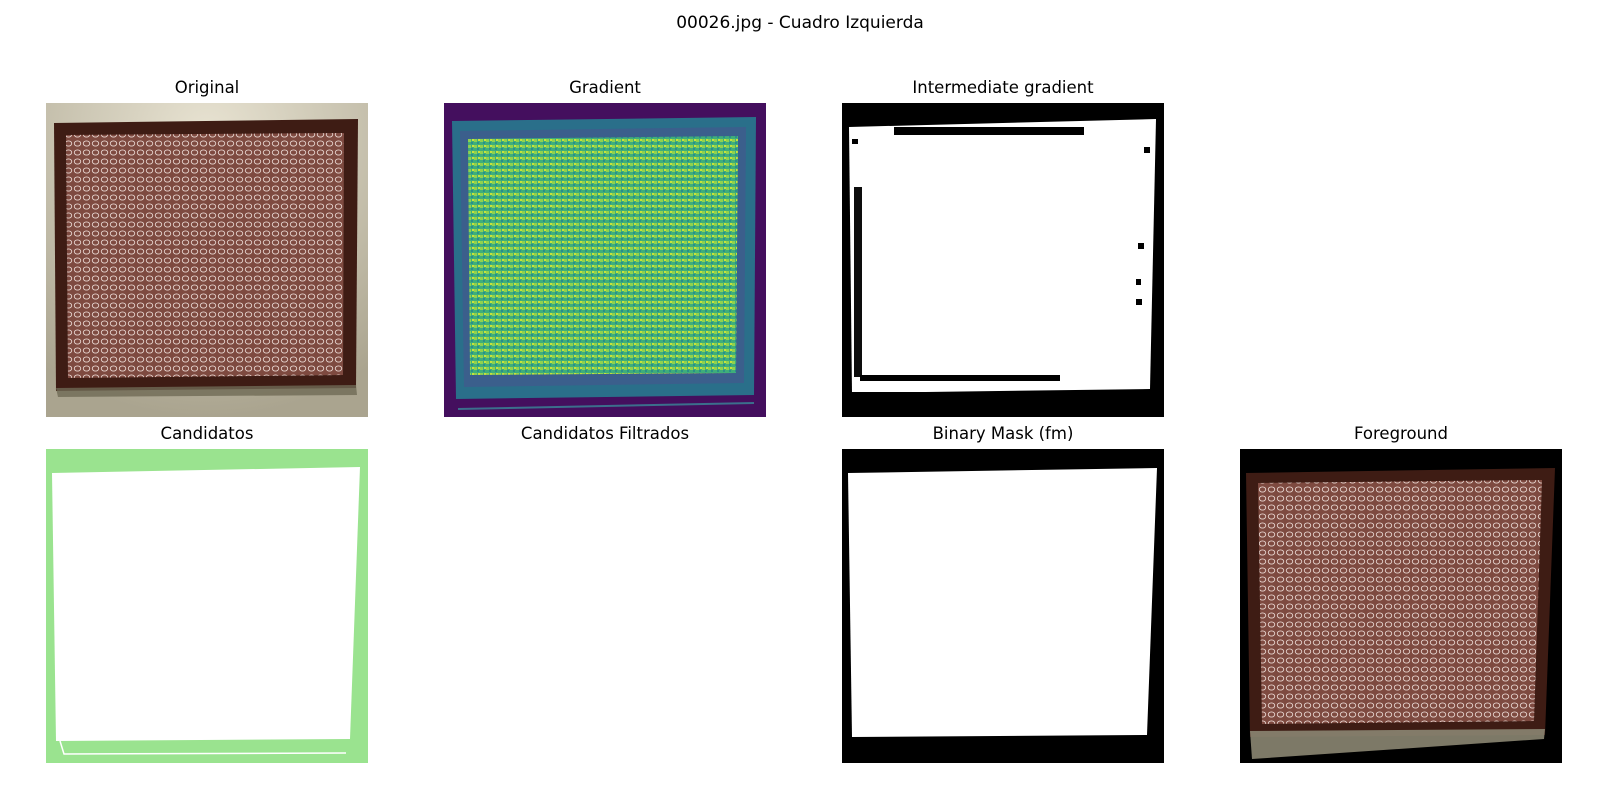  I want to click on panel-title-foreground: Foreground, so click(1401, 433).